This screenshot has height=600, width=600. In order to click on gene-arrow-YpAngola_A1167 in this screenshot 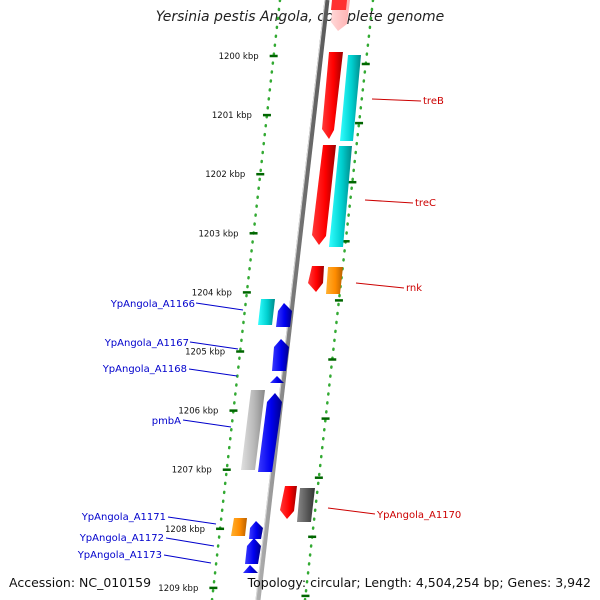, I will do `click(280, 355)`.